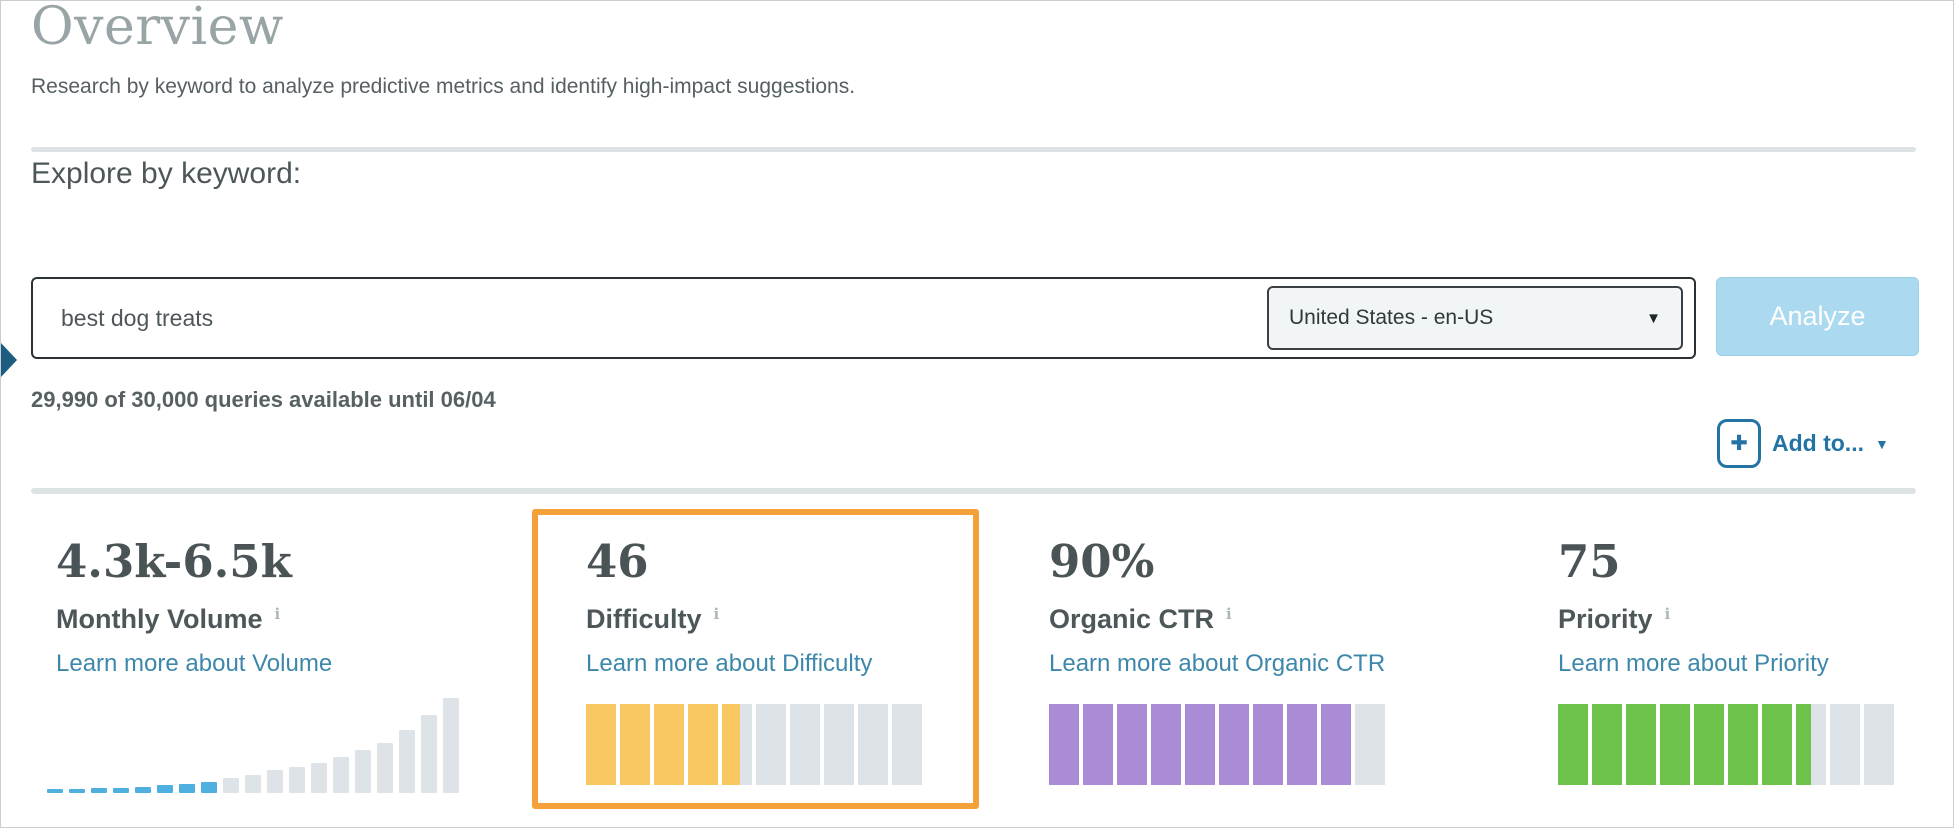 This screenshot has width=1954, height=828. I want to click on header-divider, so click(973, 149).